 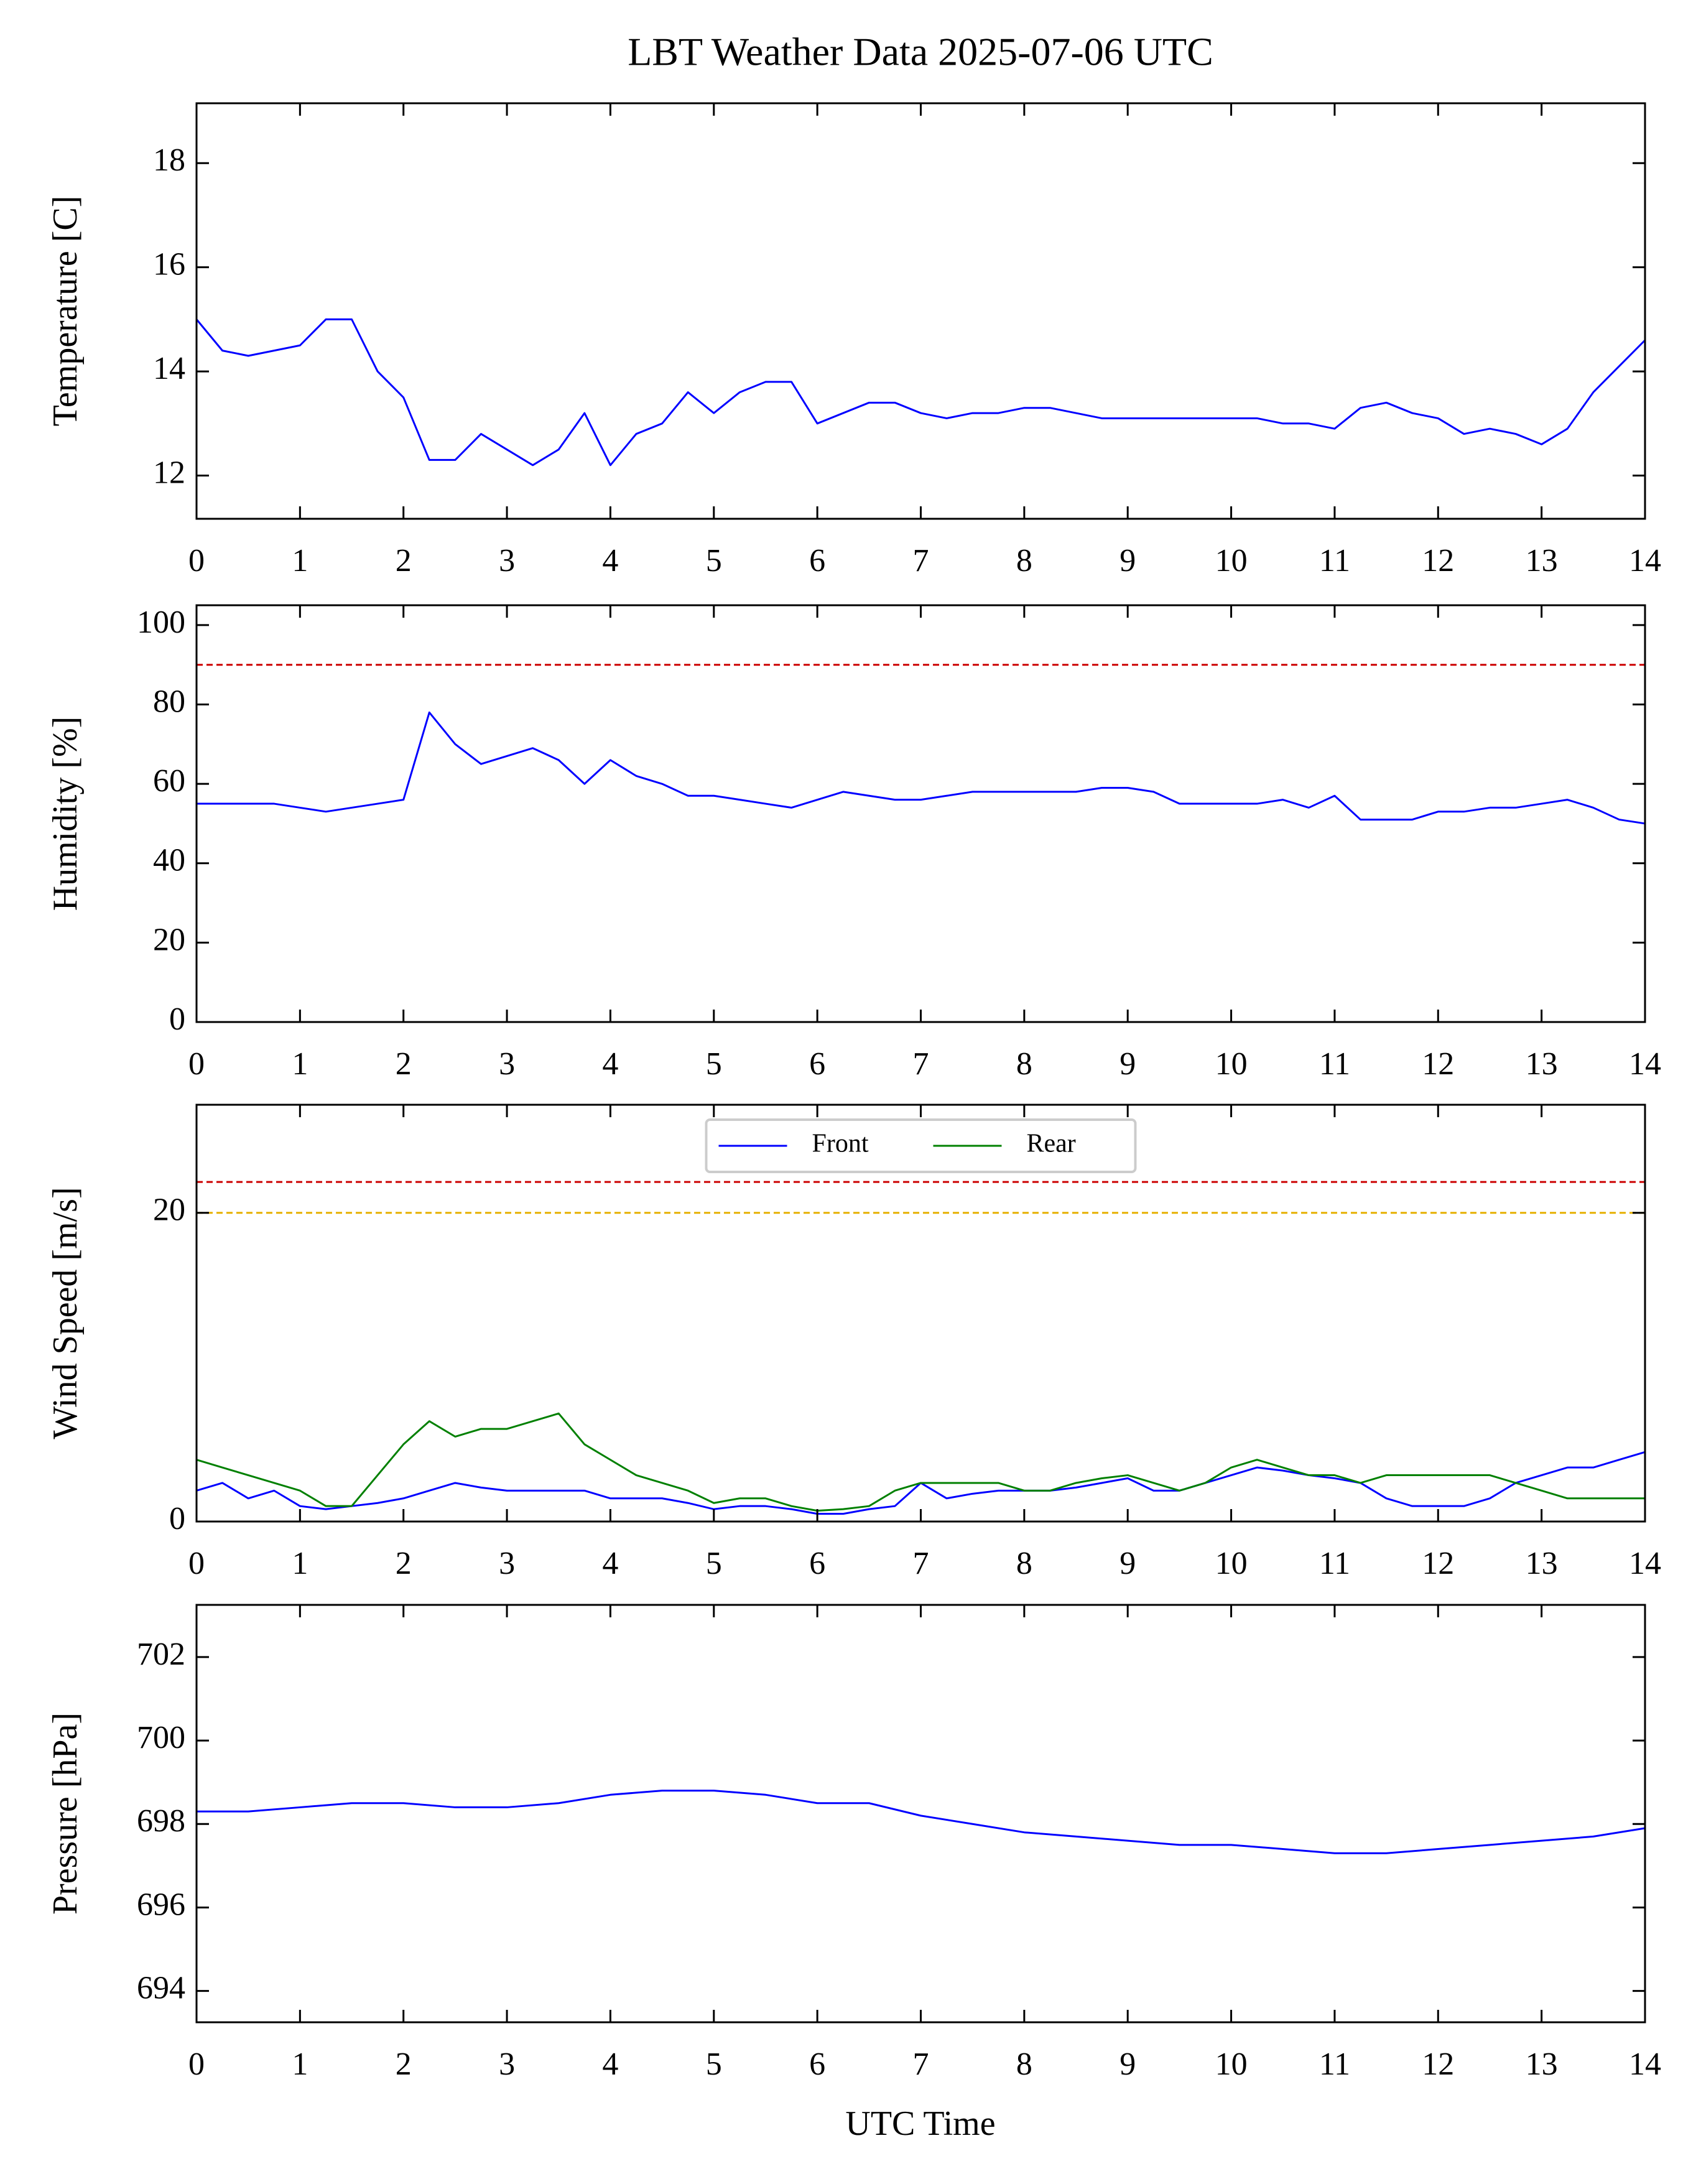 What do you see at coordinates (161, 1904) in the screenshot?
I see `y-tick-label: 696` at bounding box center [161, 1904].